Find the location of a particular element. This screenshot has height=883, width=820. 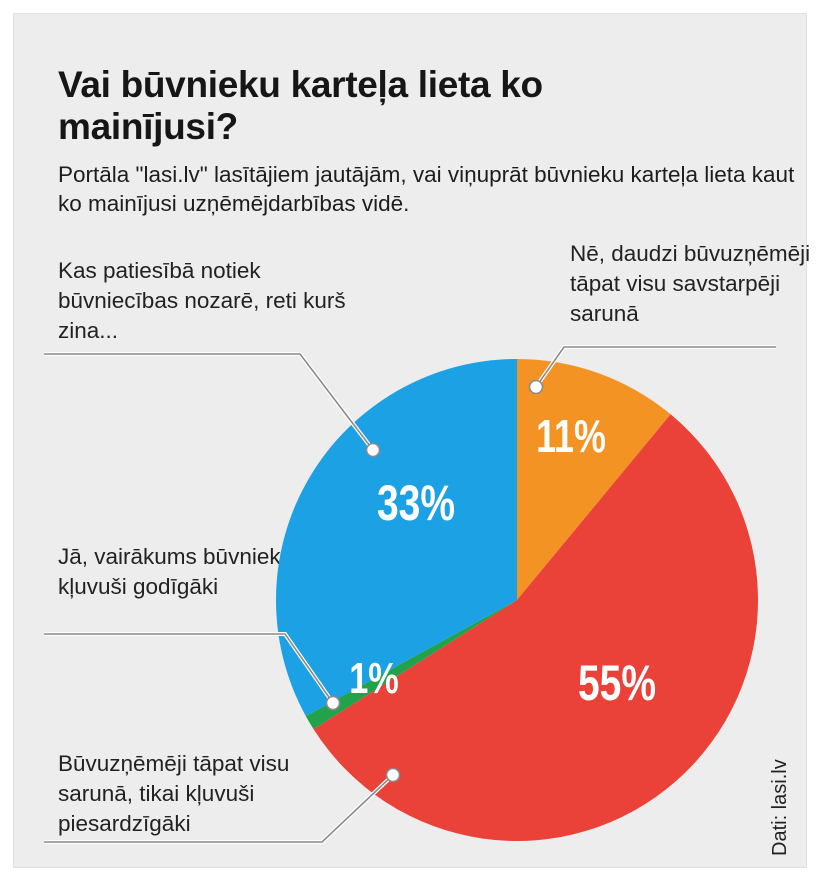

pct-label-yes: 1% is located at coordinates (374, 678).